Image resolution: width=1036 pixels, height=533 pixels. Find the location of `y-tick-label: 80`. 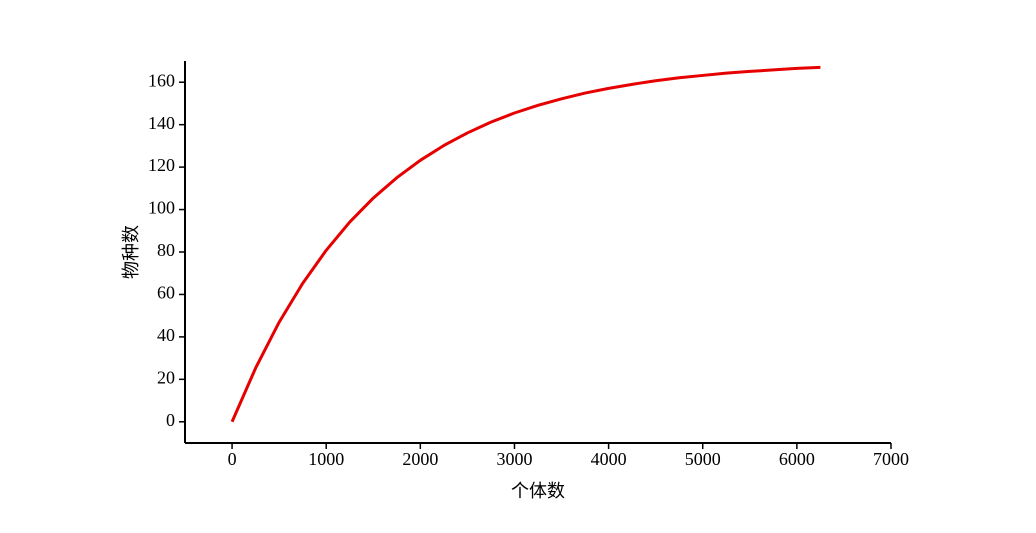

y-tick-label: 80 is located at coordinates (166, 250).